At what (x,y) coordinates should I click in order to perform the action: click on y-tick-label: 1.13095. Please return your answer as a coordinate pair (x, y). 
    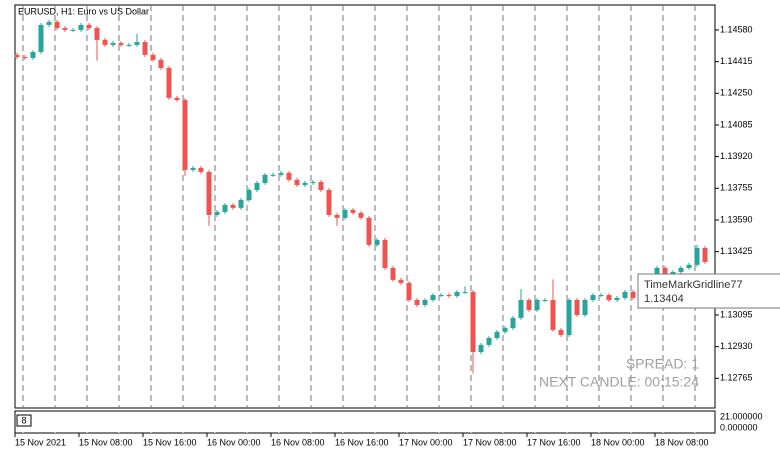
    Looking at the image, I should click on (736, 314).